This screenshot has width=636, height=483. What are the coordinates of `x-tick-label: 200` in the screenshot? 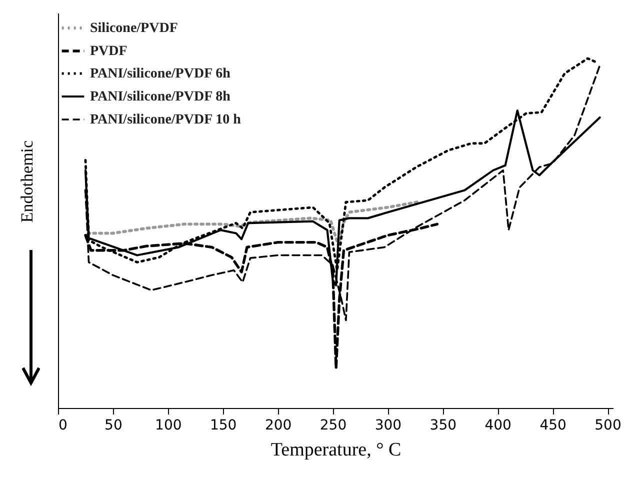 It's located at (278, 426).